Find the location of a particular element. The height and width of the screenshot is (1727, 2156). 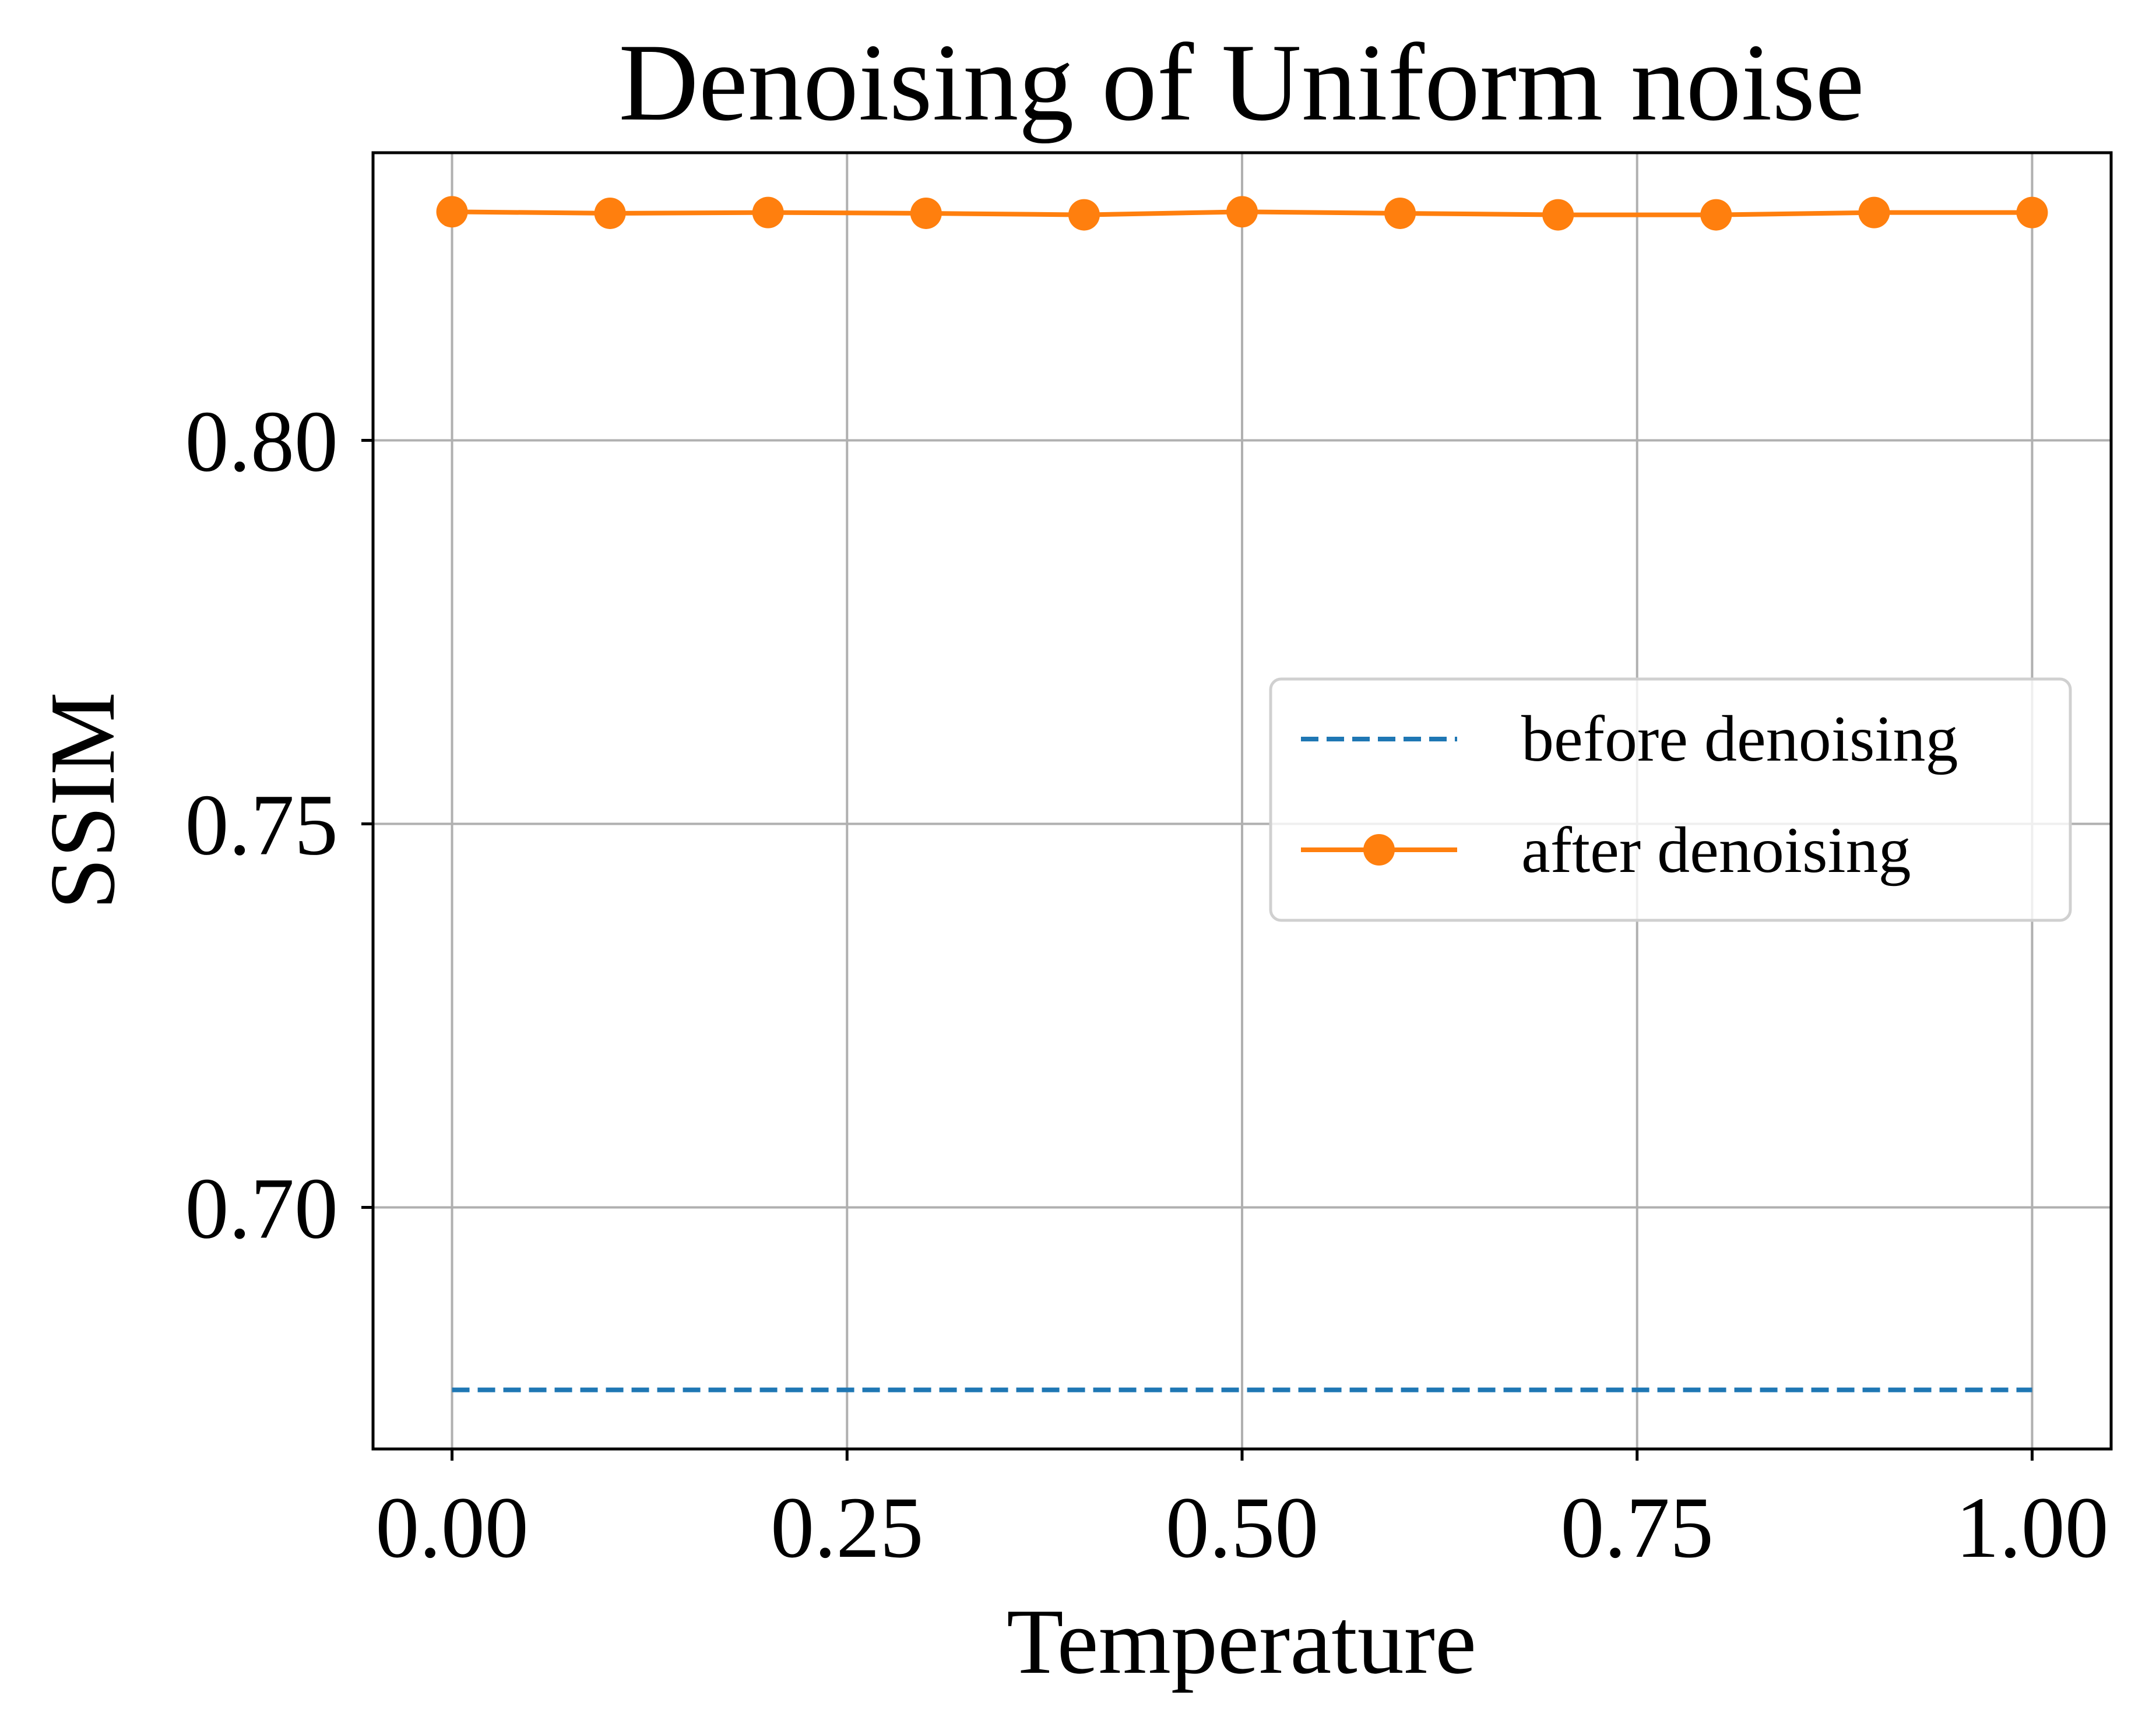

legend-box is located at coordinates (1670, 799).